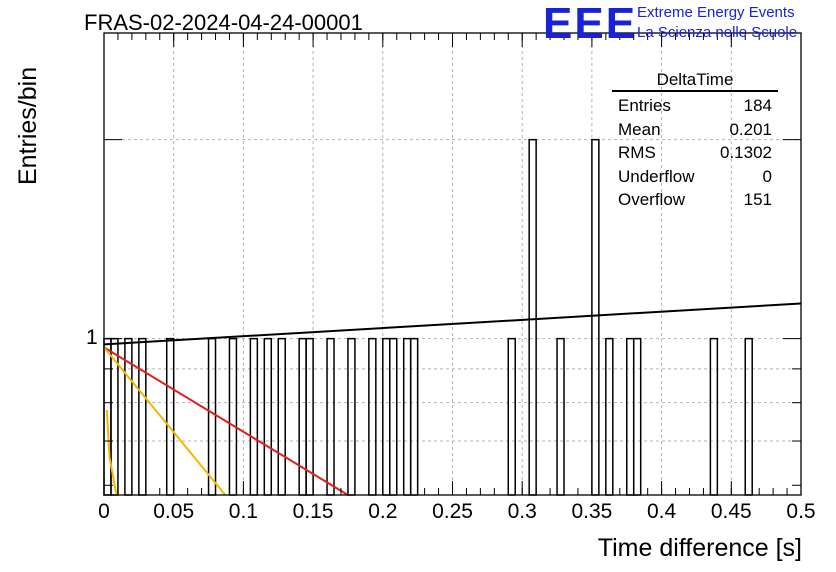 The image size is (836, 572). Describe the element at coordinates (639, 129) in the screenshot. I see `stats-label: Mean` at that location.